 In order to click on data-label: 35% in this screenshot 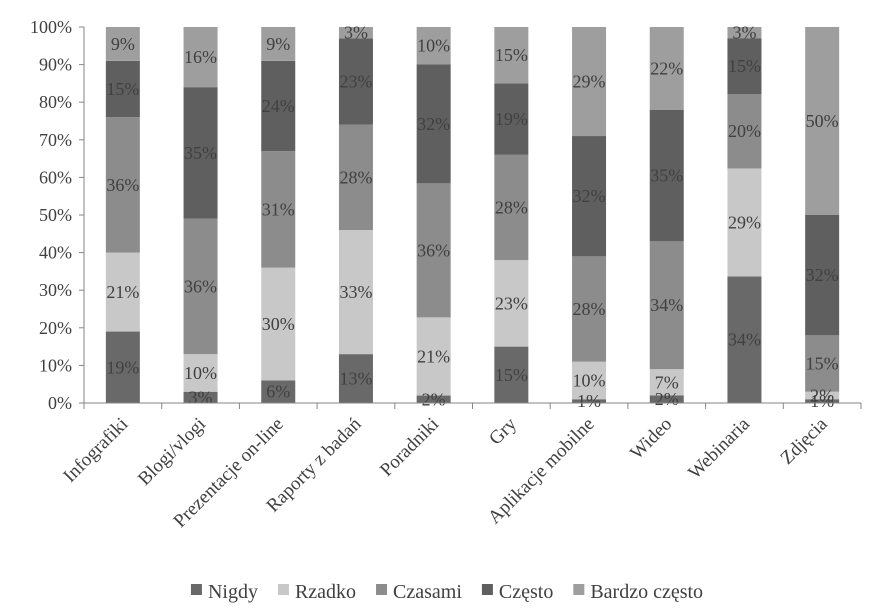, I will do `click(666, 176)`.